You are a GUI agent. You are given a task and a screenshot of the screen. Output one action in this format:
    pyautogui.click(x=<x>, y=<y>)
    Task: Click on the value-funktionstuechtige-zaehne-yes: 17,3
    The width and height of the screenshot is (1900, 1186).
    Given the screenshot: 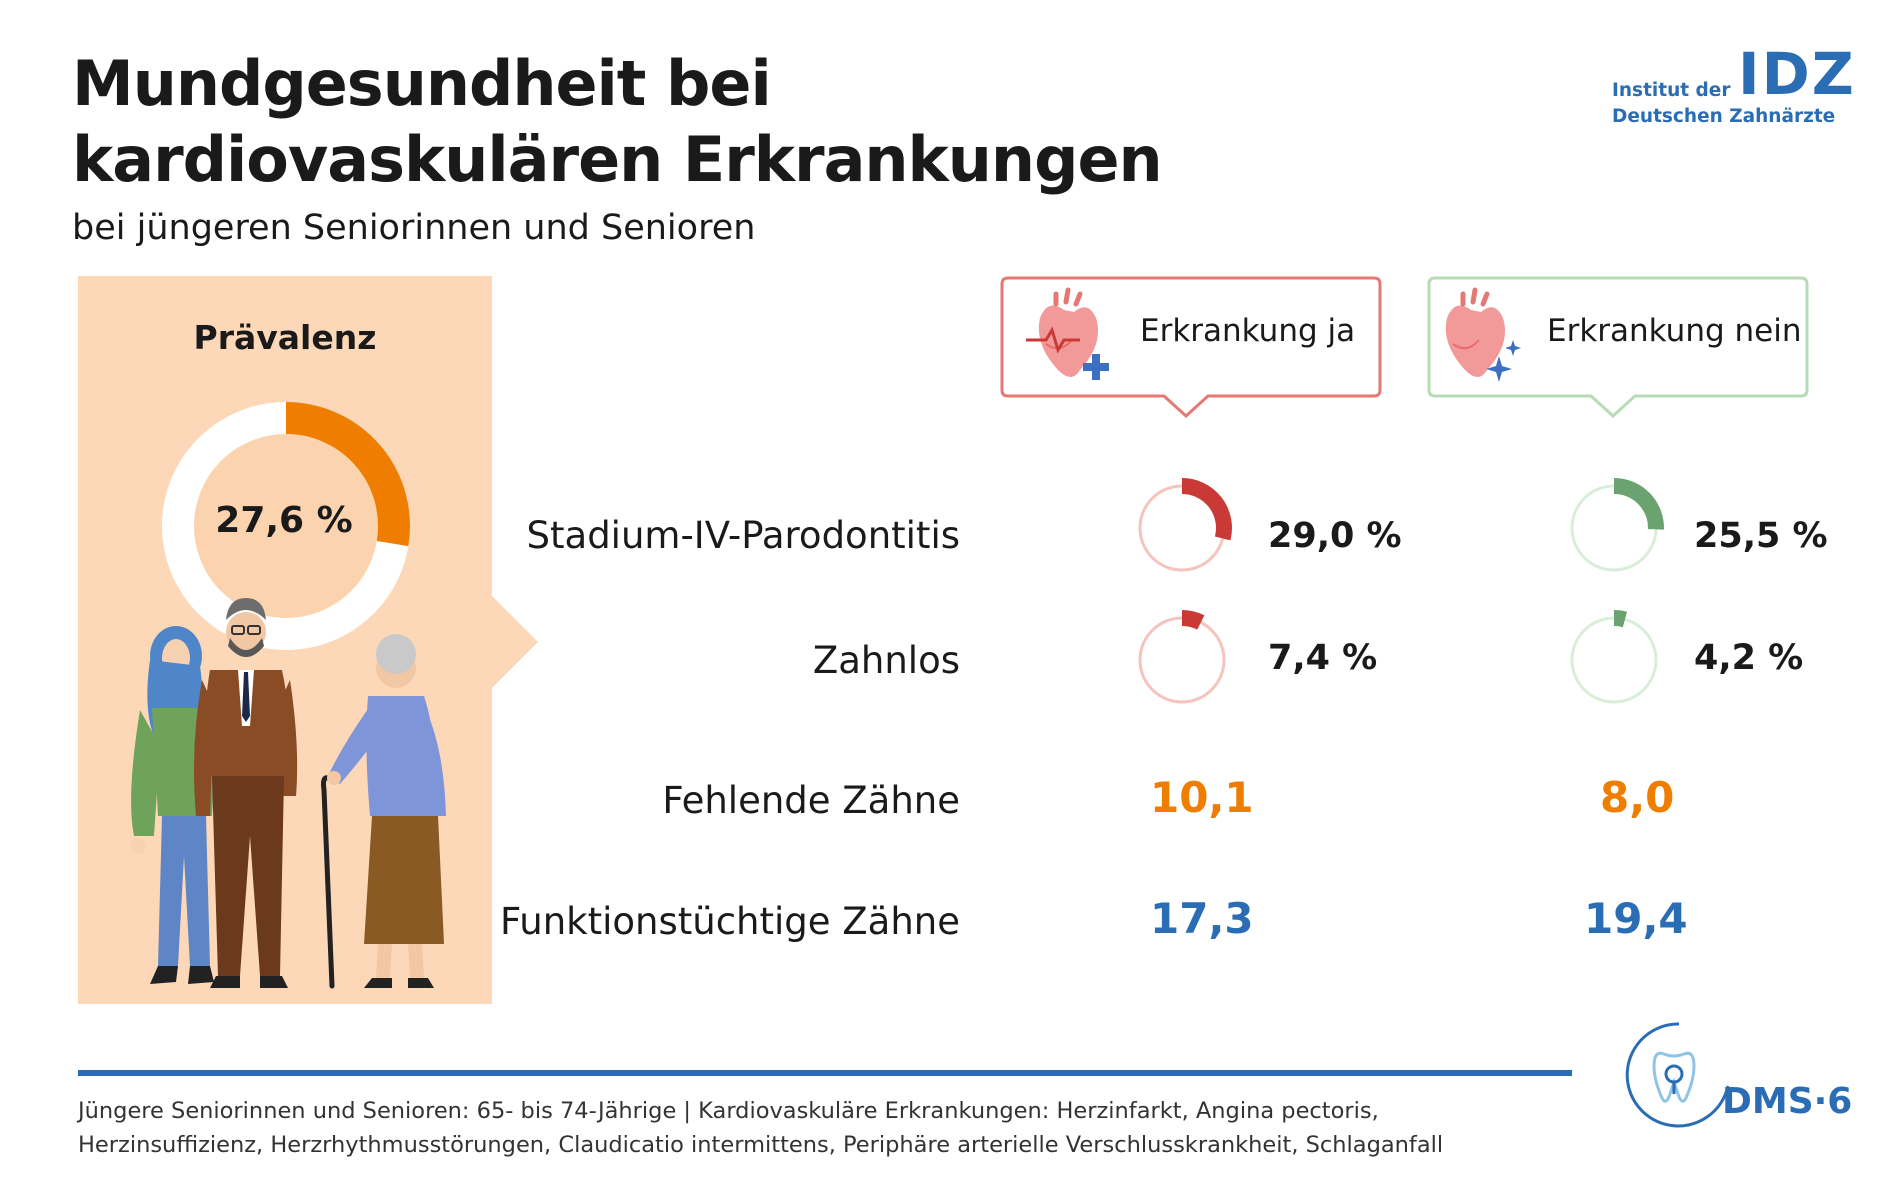 What is the action you would take?
    pyautogui.click(x=1202, y=918)
    